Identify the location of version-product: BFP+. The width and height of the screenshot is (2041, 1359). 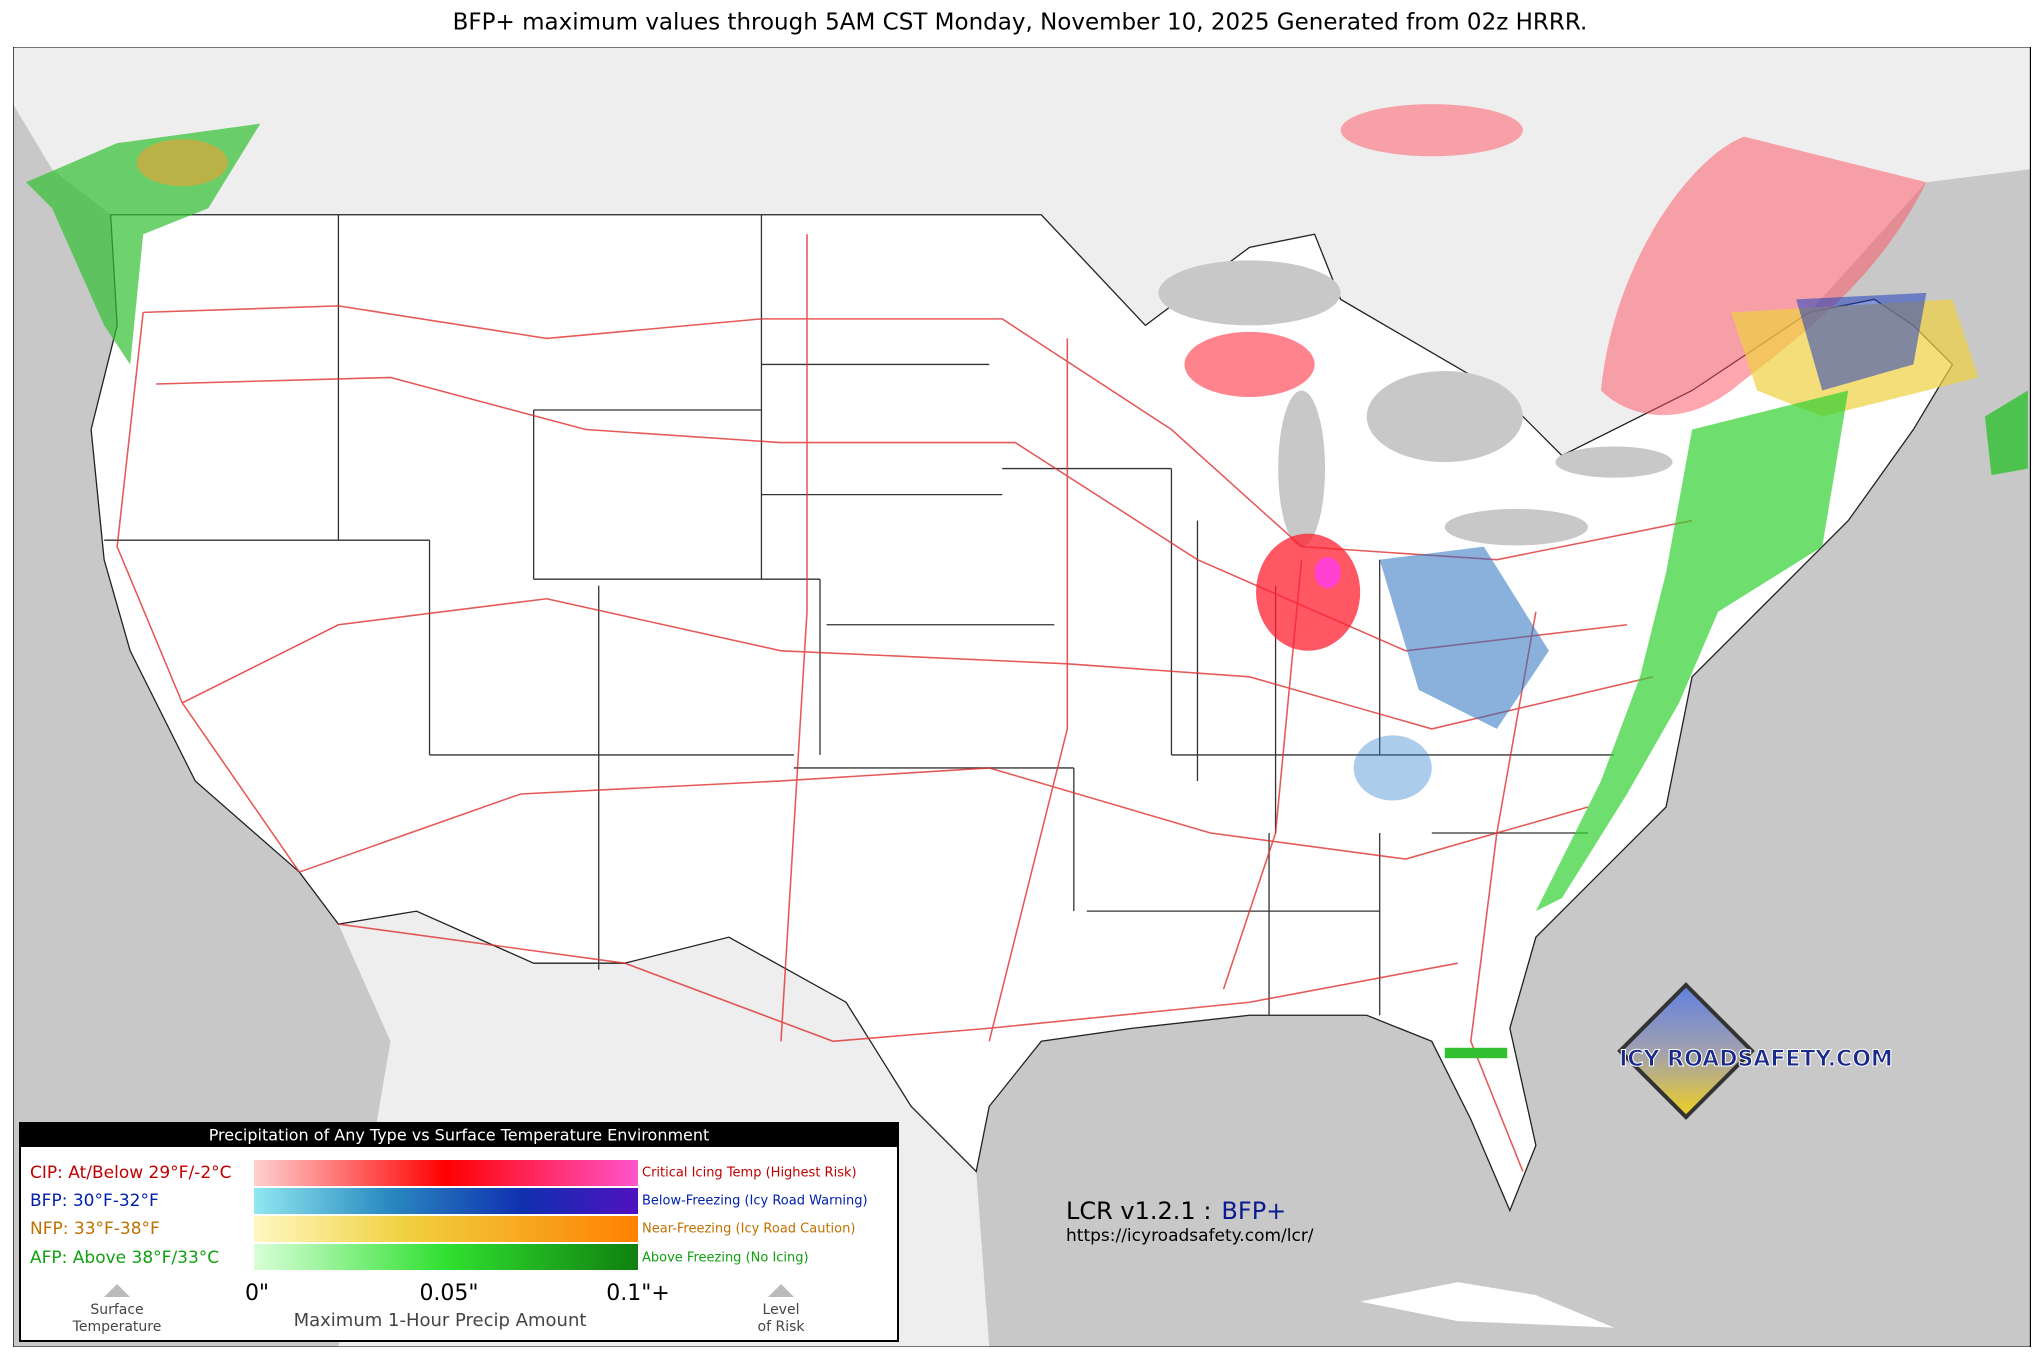
(1253, 1211).